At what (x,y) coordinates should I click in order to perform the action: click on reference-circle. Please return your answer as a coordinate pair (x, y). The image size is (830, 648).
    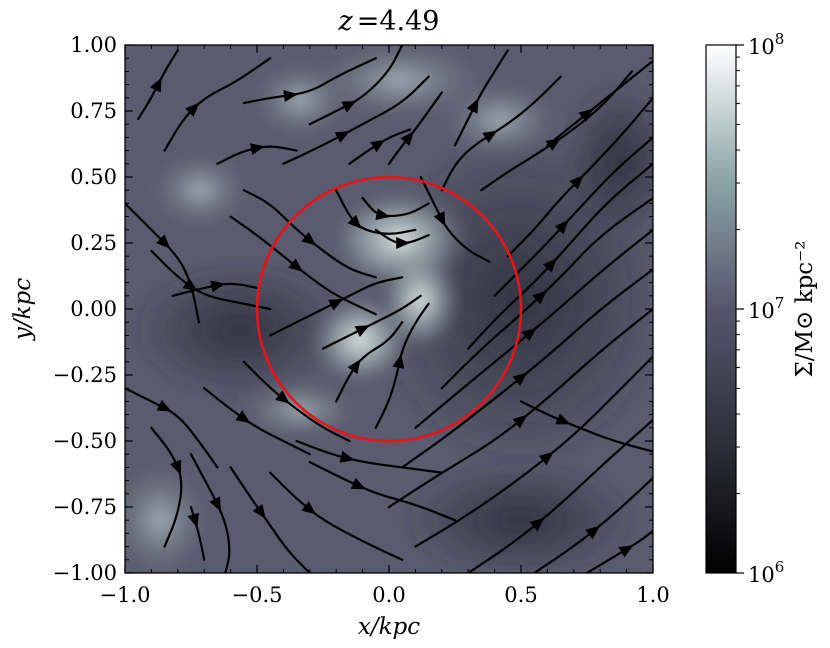
    Looking at the image, I should click on (389, 309).